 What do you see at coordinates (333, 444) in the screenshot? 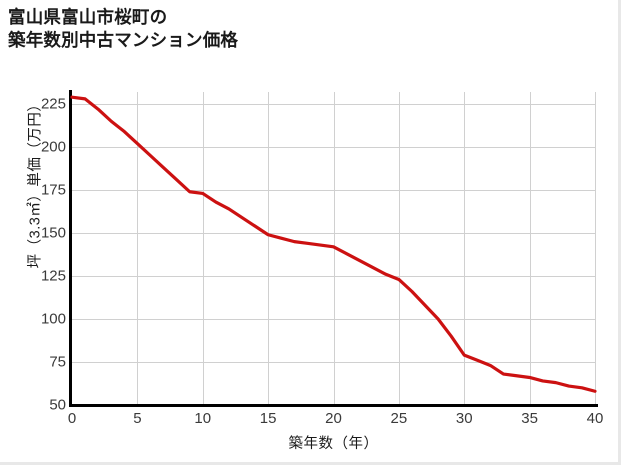
I see `x-axis-title: 築年数（年）` at bounding box center [333, 444].